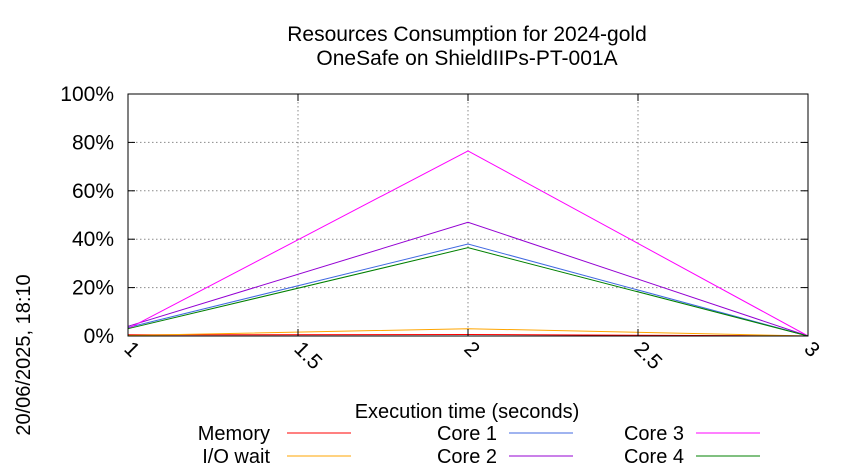 The image size is (850, 475). I want to click on y-tick-label: 20%, so click(93, 288).